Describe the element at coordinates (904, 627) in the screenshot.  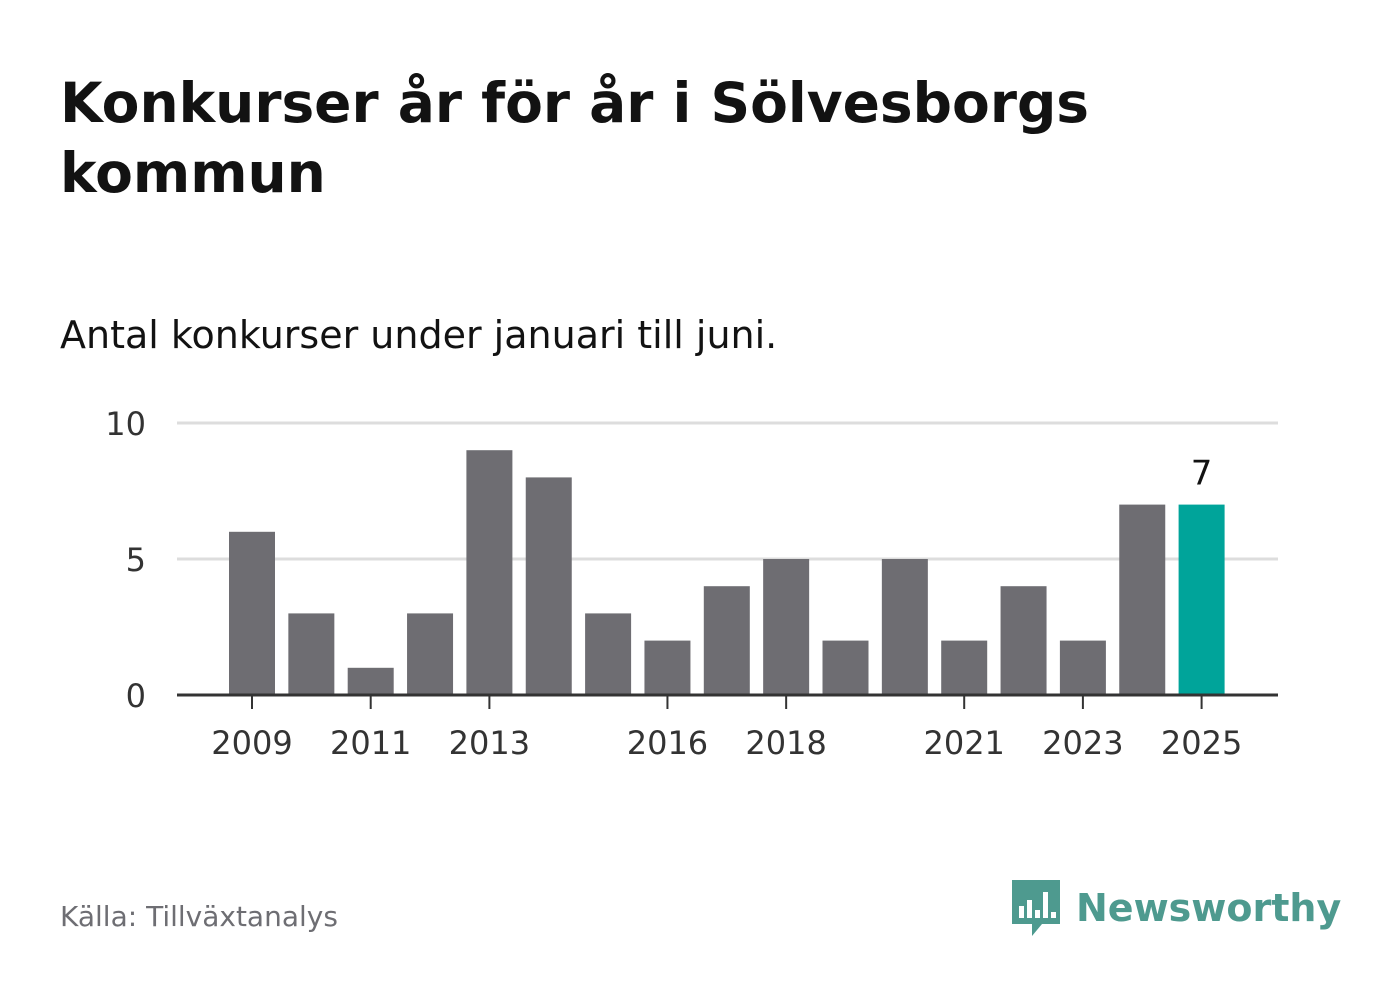
I see `bar-2020` at that location.